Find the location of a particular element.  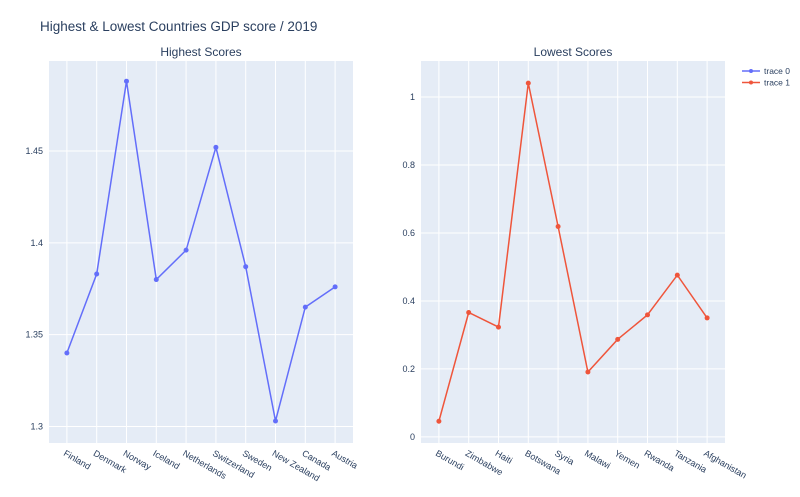

legend-item: trace 0 is located at coordinates (766, 71).